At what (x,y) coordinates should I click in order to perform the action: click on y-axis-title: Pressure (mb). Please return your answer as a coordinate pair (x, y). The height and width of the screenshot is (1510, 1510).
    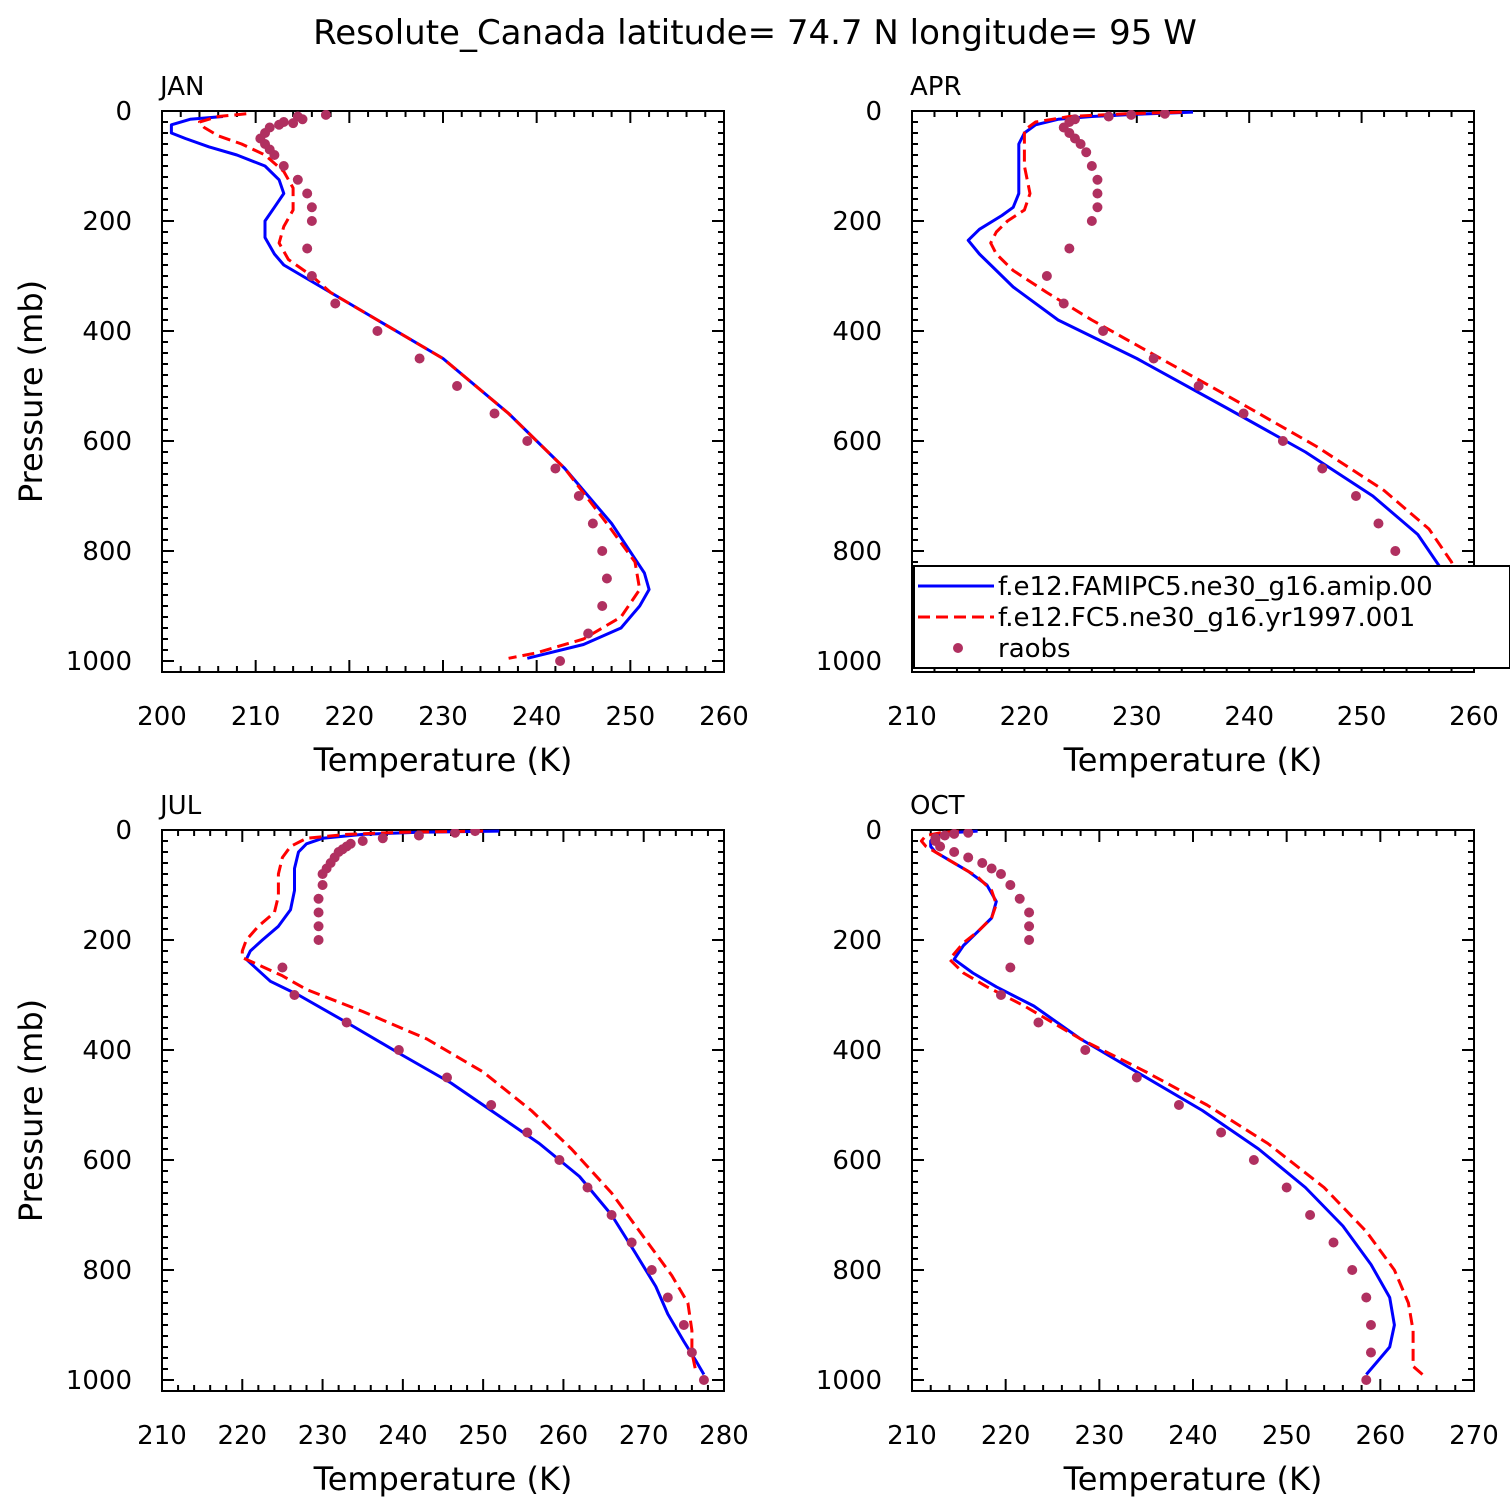
    Looking at the image, I should click on (31, 391).